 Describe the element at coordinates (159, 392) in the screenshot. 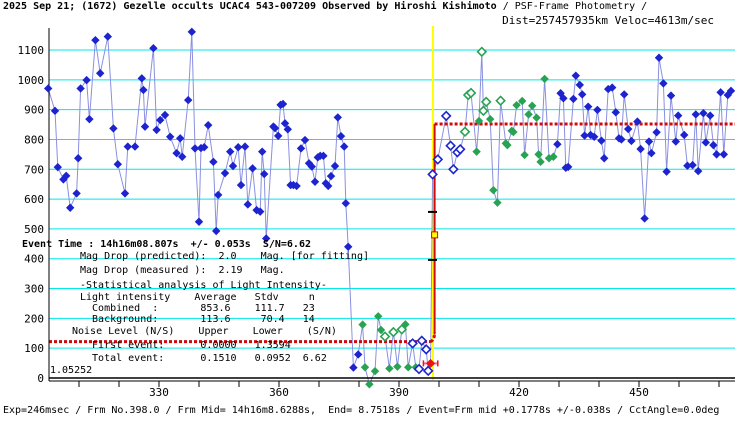

I see `x-axis-label: 330` at that location.